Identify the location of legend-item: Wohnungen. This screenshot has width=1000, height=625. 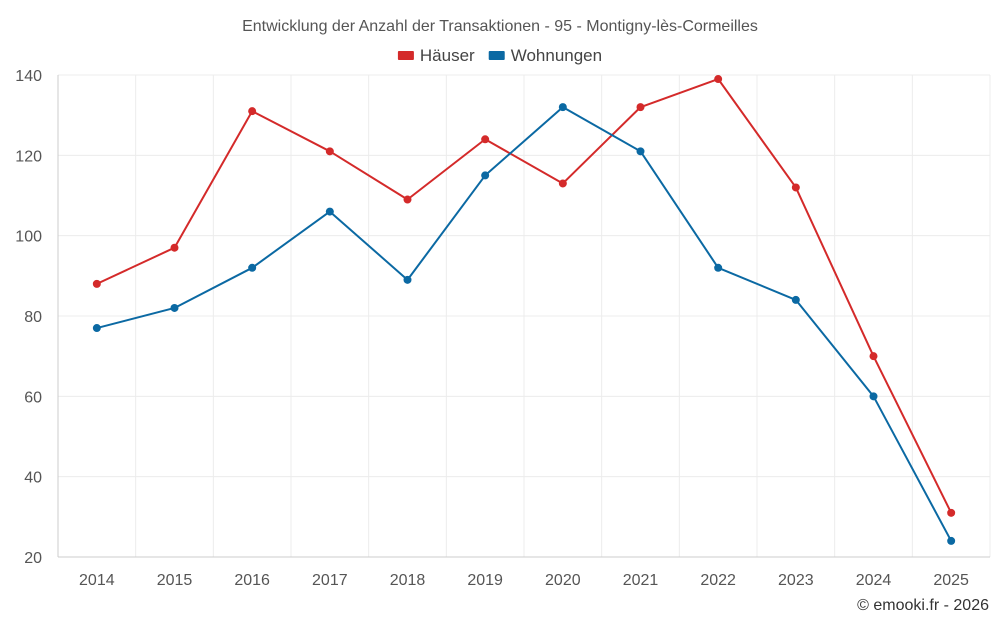
(545, 55).